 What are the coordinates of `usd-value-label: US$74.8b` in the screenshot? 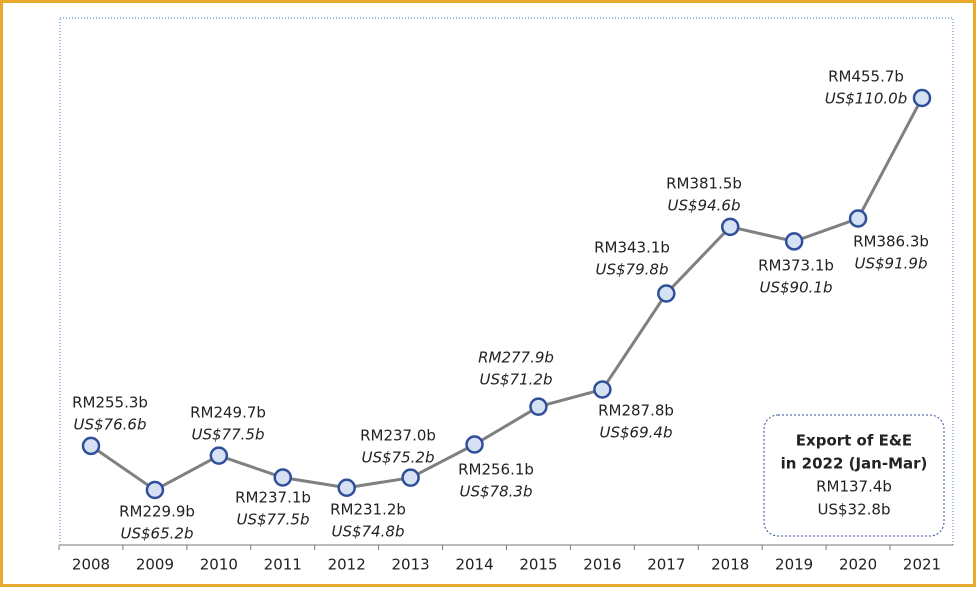 It's located at (368, 532).